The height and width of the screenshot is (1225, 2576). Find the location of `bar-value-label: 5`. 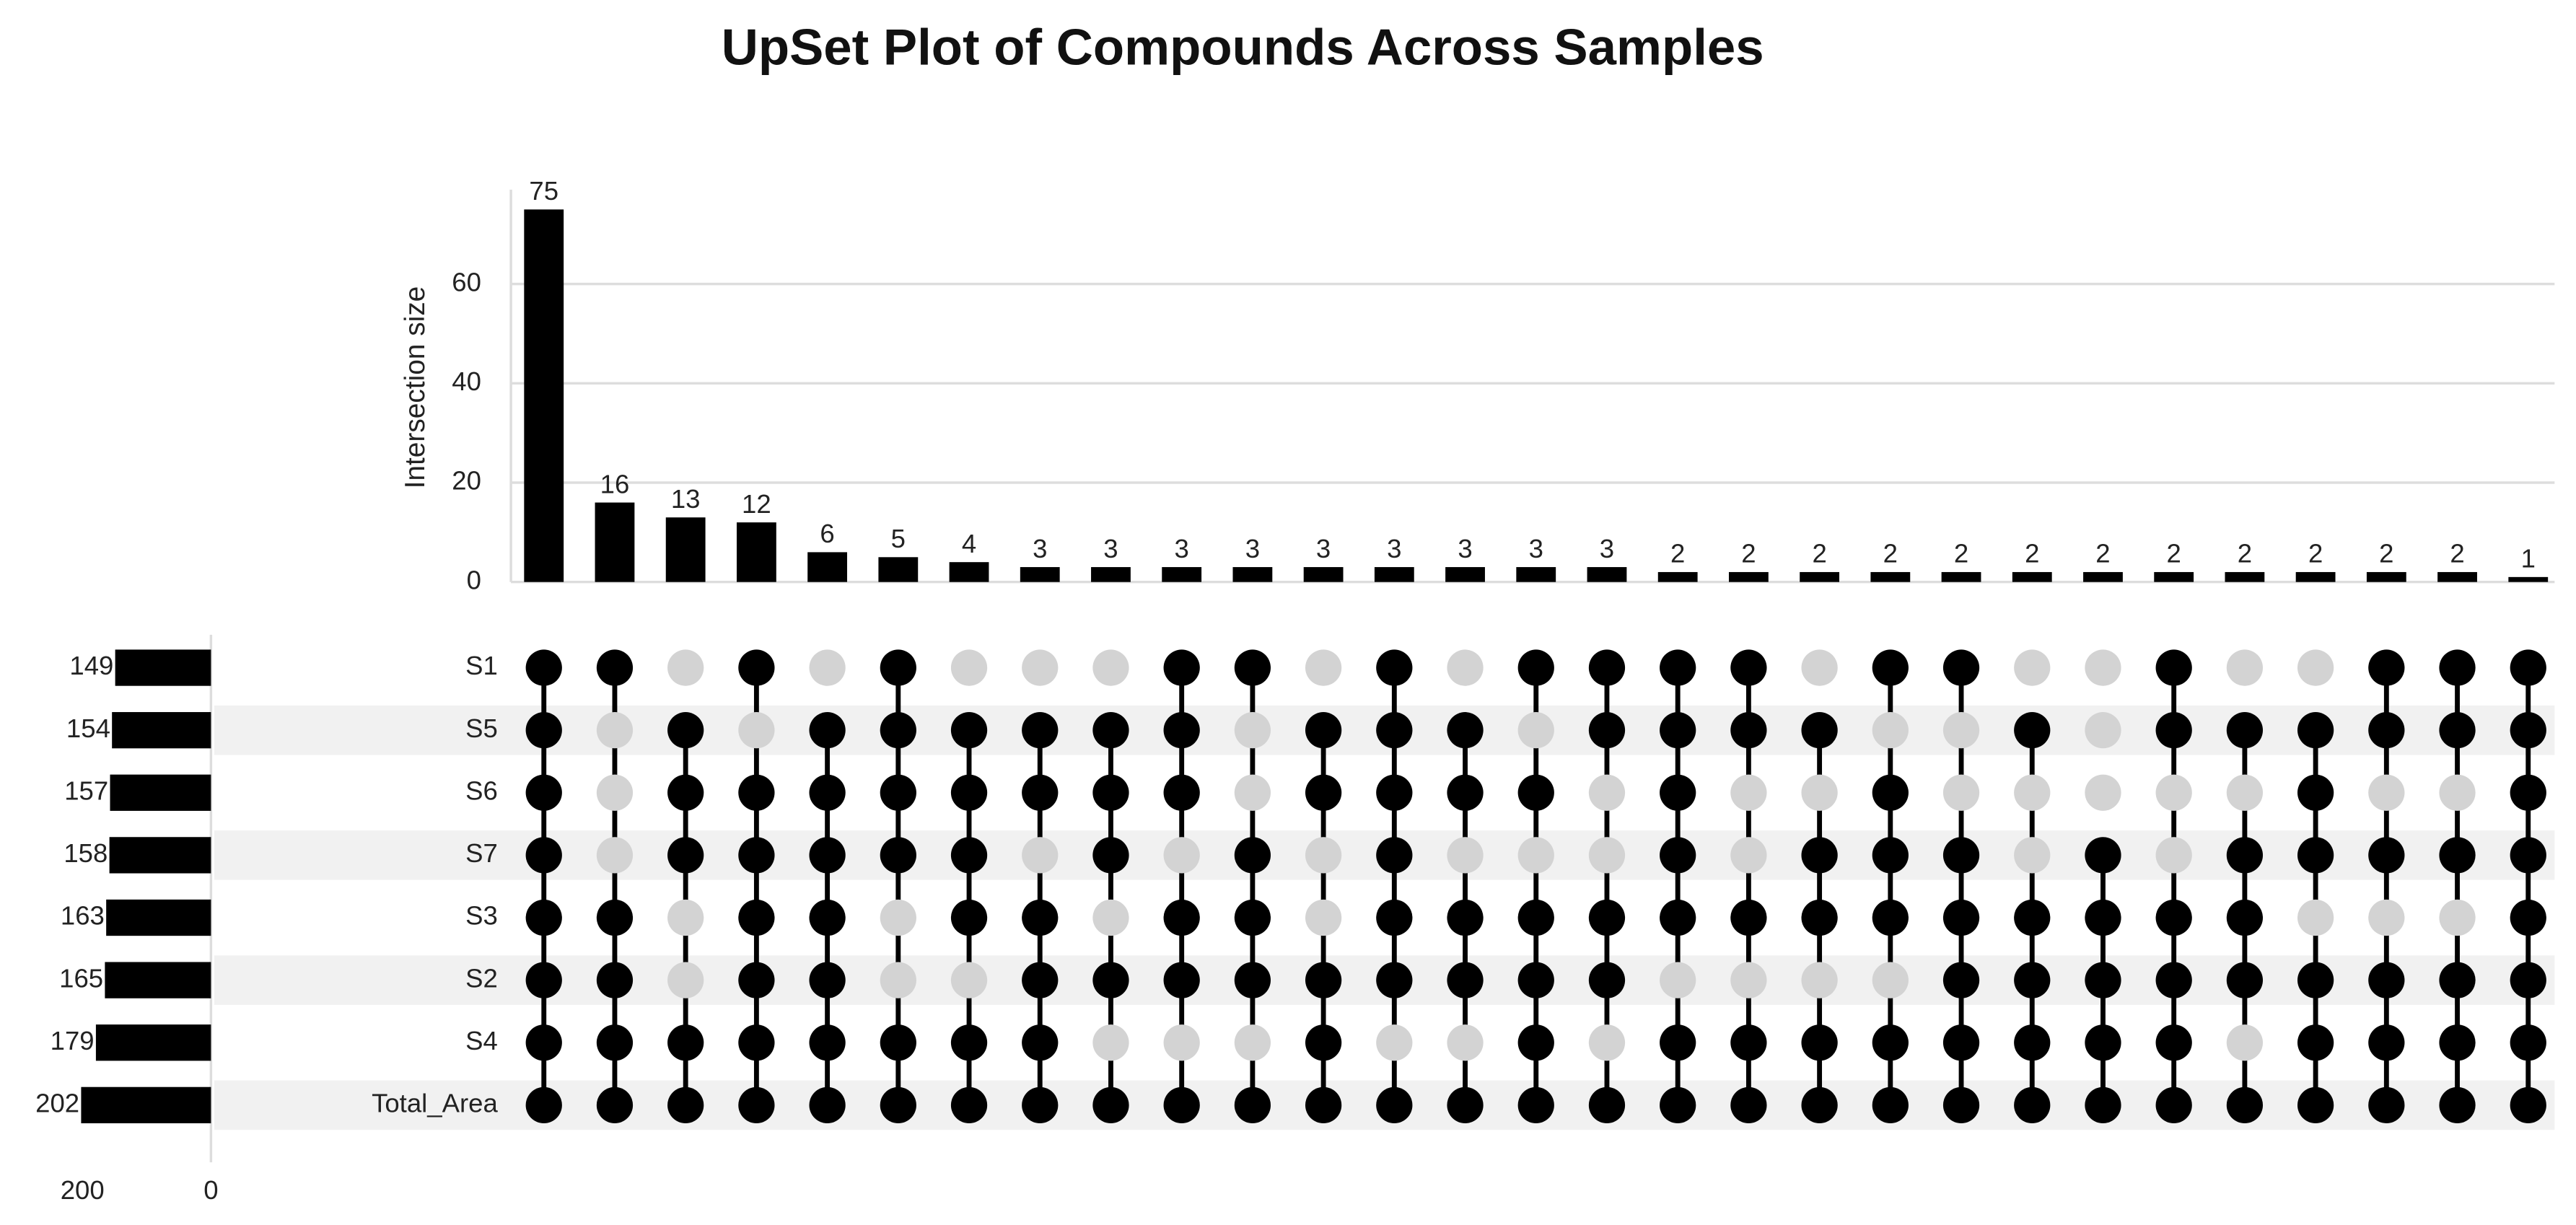

bar-value-label: 5 is located at coordinates (899, 538).